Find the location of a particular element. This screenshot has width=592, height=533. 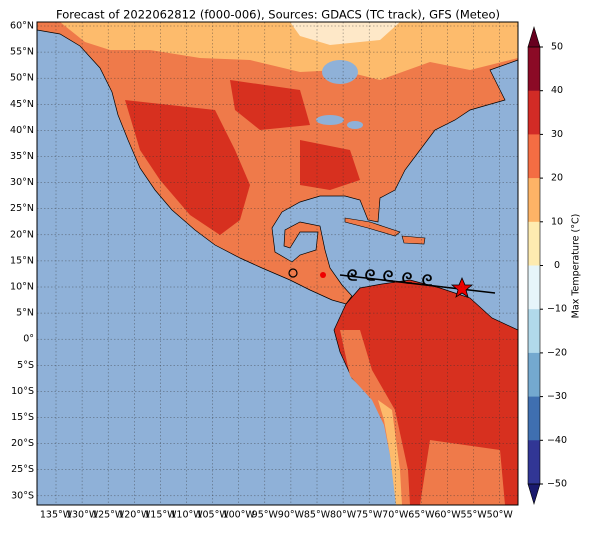

land-cuba is located at coordinates (372, 227).